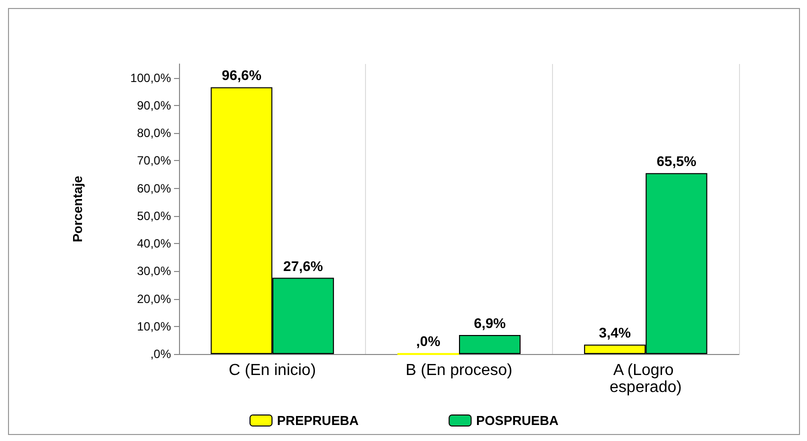  I want to click on y-tick-label: 40,0%, so click(154, 243).